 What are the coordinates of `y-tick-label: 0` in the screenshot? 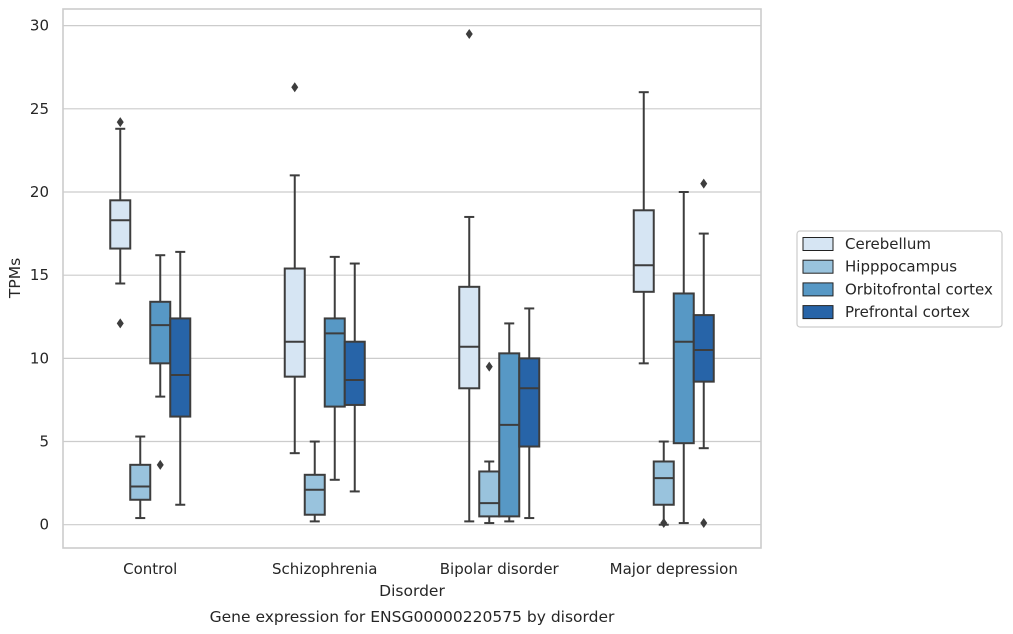 It's located at (44, 525).